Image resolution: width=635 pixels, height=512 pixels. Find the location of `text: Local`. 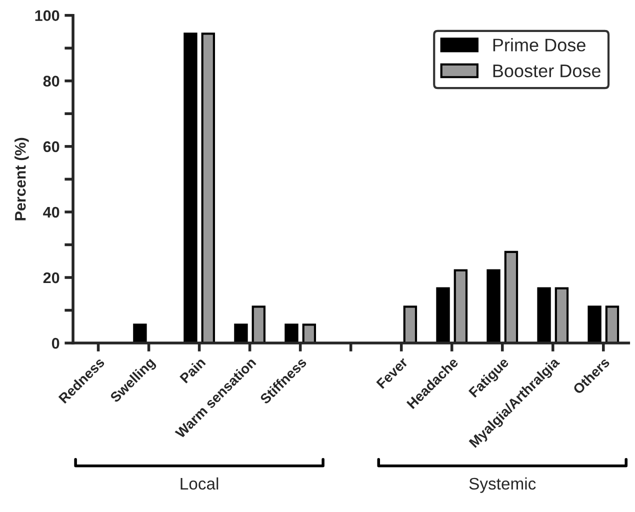

text: Local is located at coordinates (199, 483).